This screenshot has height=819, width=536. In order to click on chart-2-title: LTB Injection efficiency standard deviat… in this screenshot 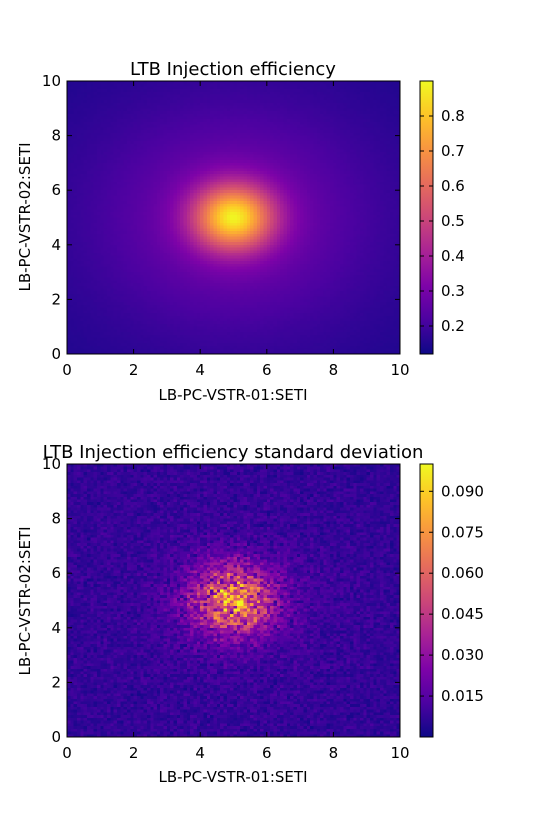, I will do `click(233, 452)`.